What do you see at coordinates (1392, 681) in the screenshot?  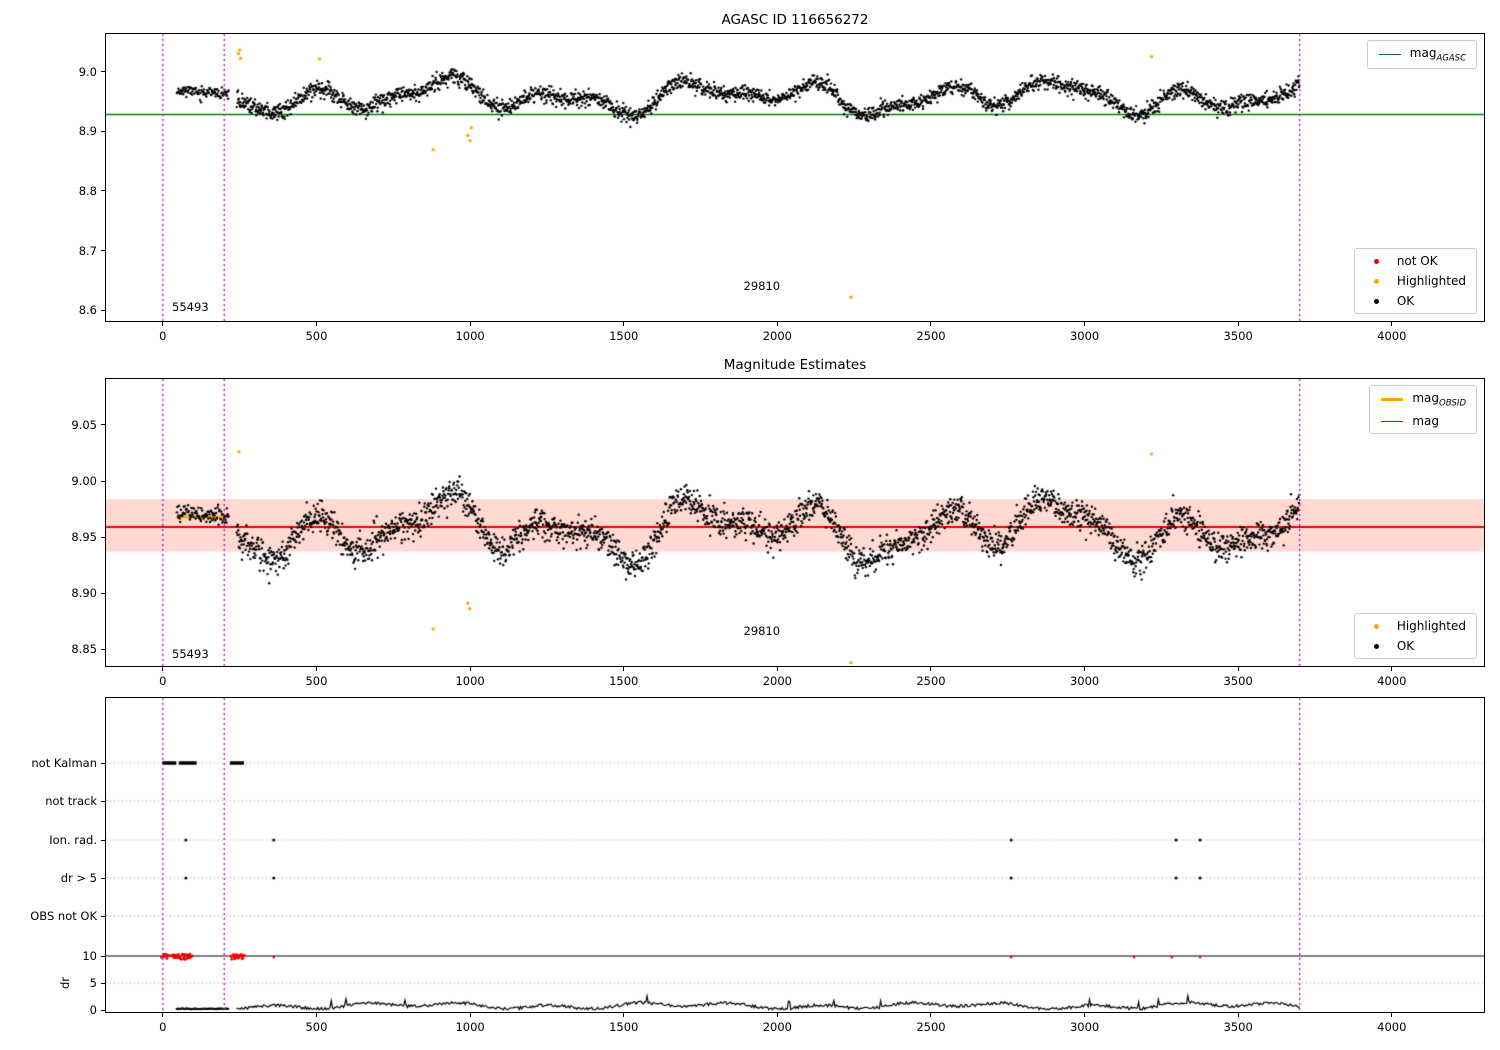 I see `x-tick-label: 4000` at bounding box center [1392, 681].